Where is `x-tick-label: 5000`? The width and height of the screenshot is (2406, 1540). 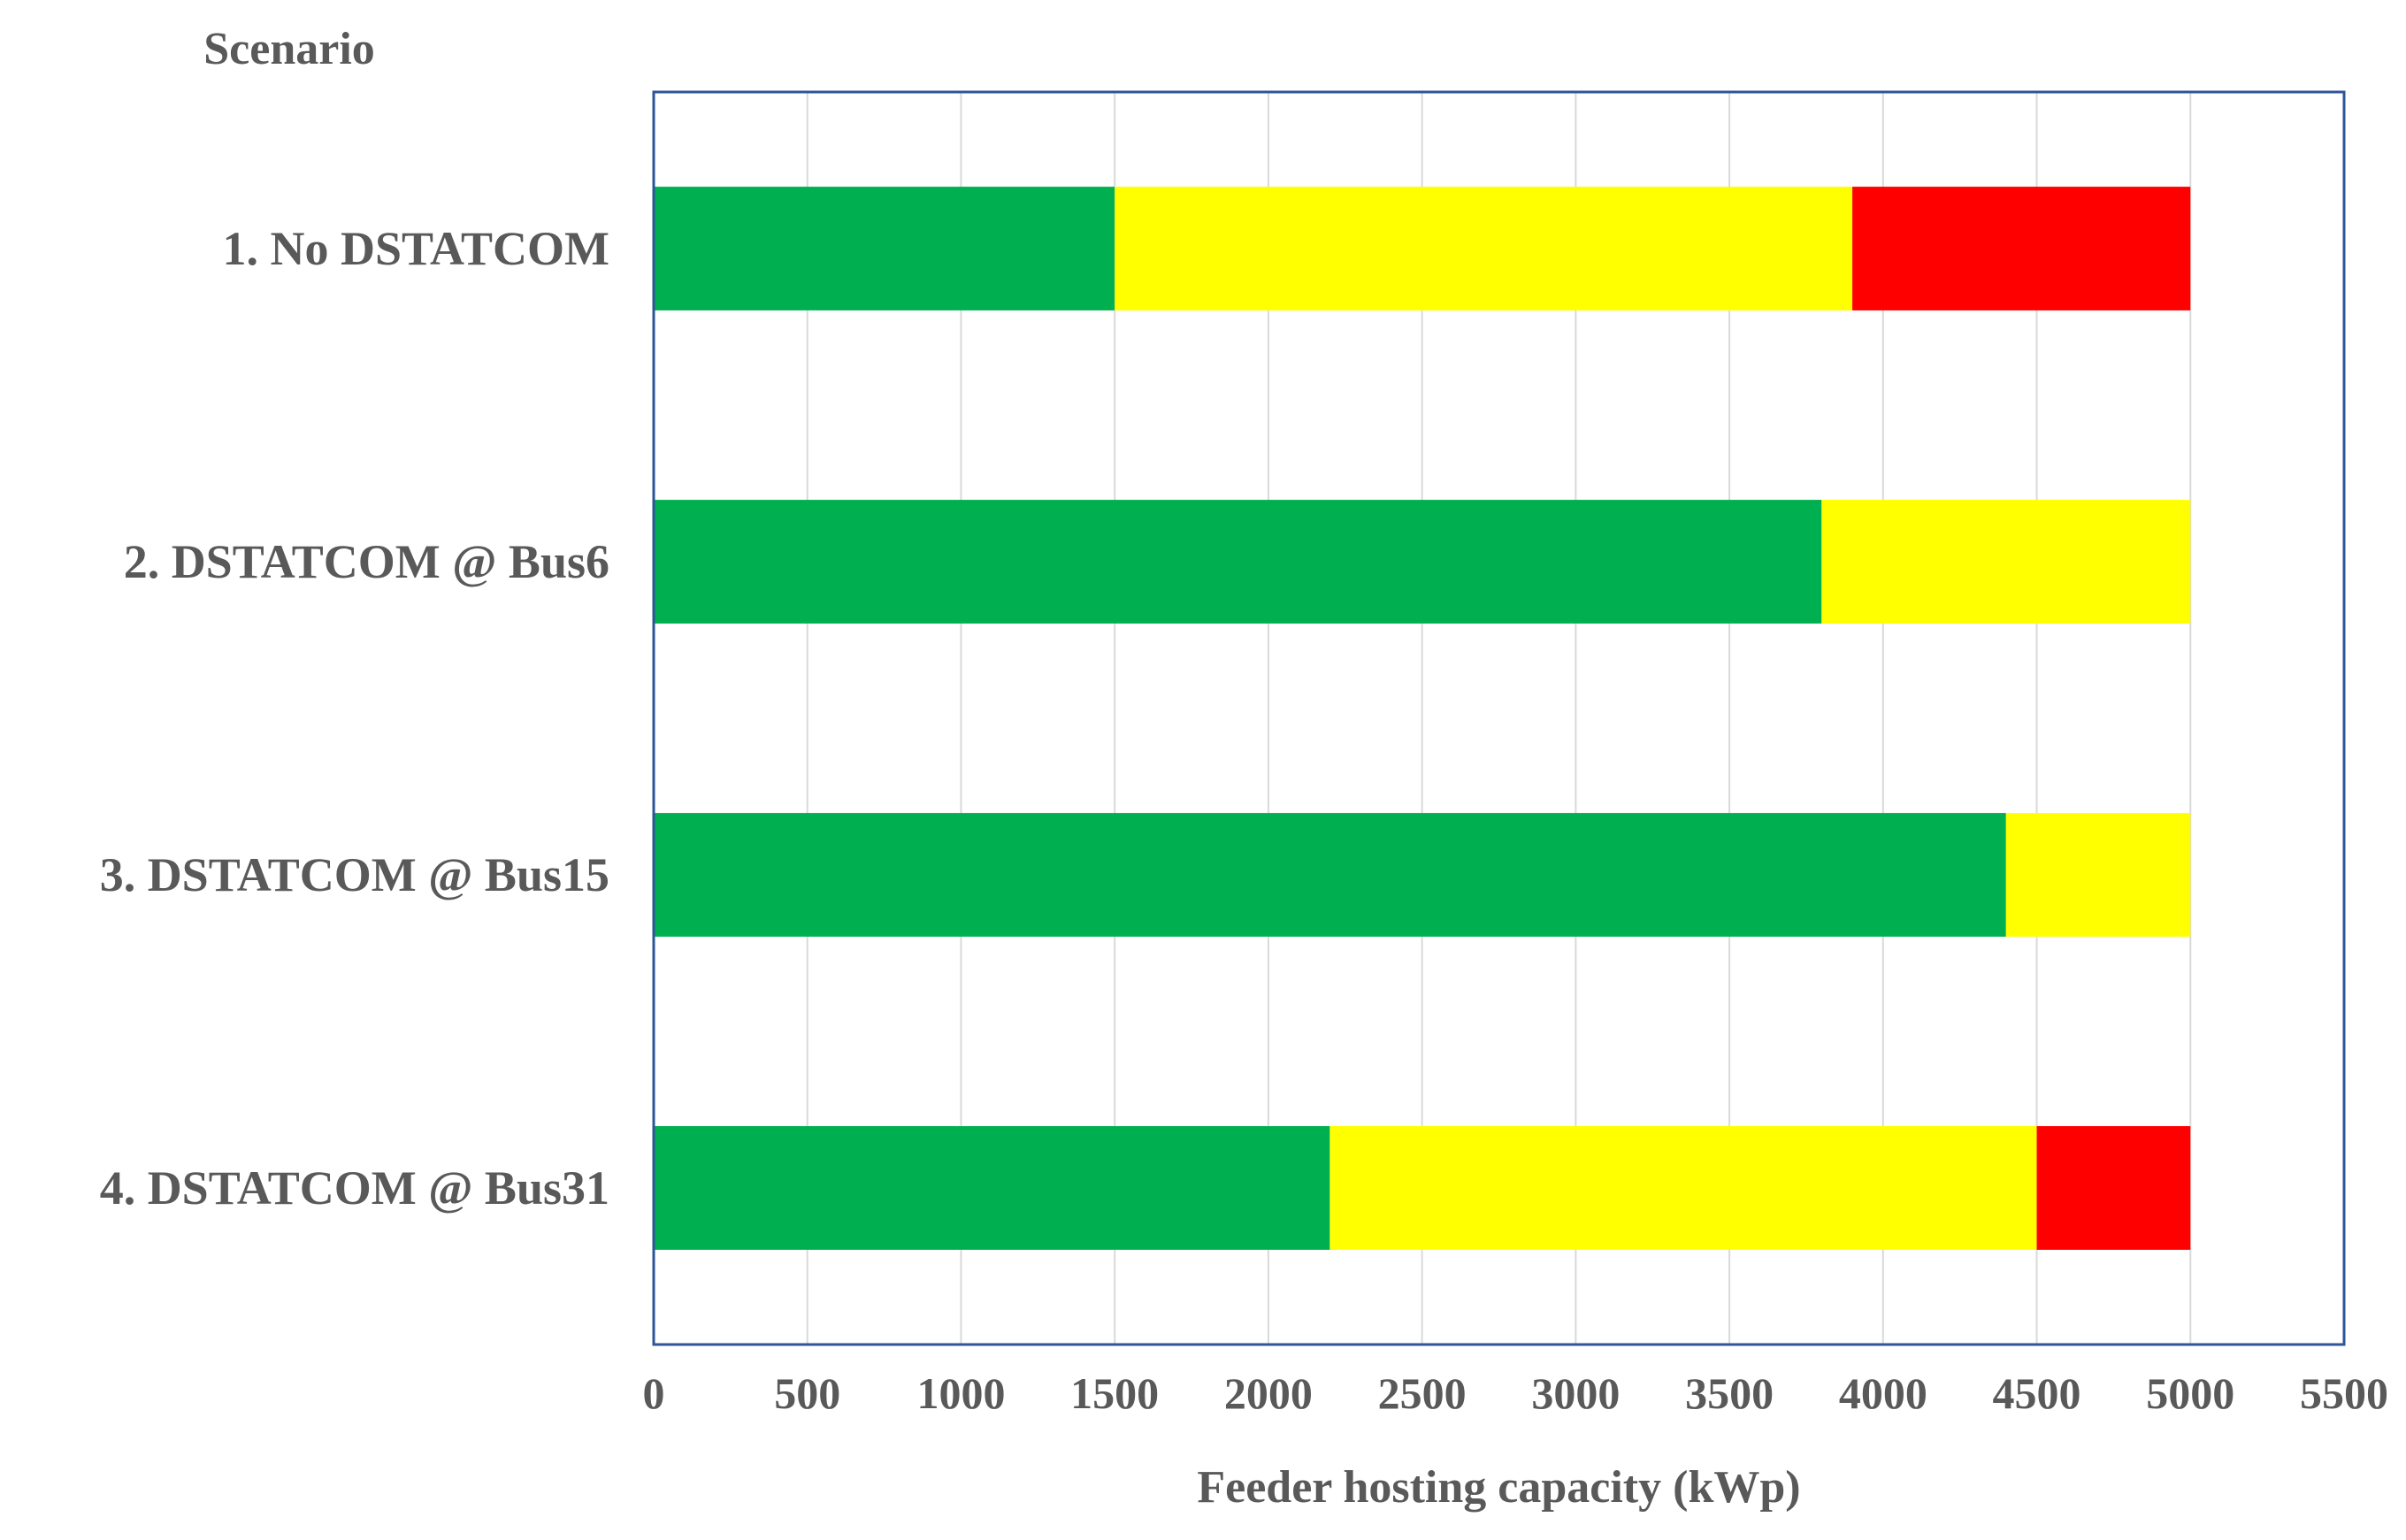 x-tick-label: 5000 is located at coordinates (2190, 1393).